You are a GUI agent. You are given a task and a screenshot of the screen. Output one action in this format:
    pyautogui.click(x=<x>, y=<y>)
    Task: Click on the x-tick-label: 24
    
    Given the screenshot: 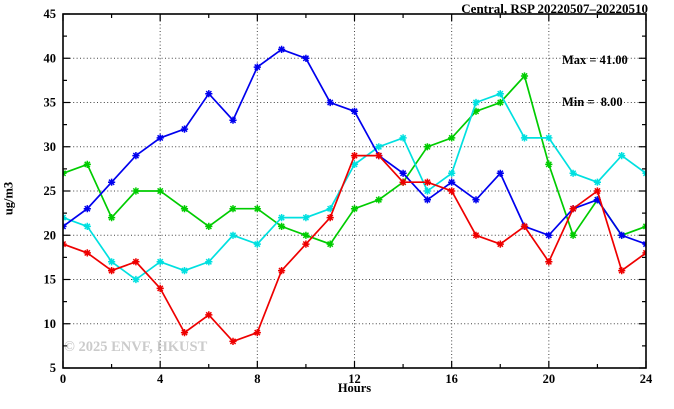 What is the action you would take?
    pyautogui.click(x=646, y=379)
    